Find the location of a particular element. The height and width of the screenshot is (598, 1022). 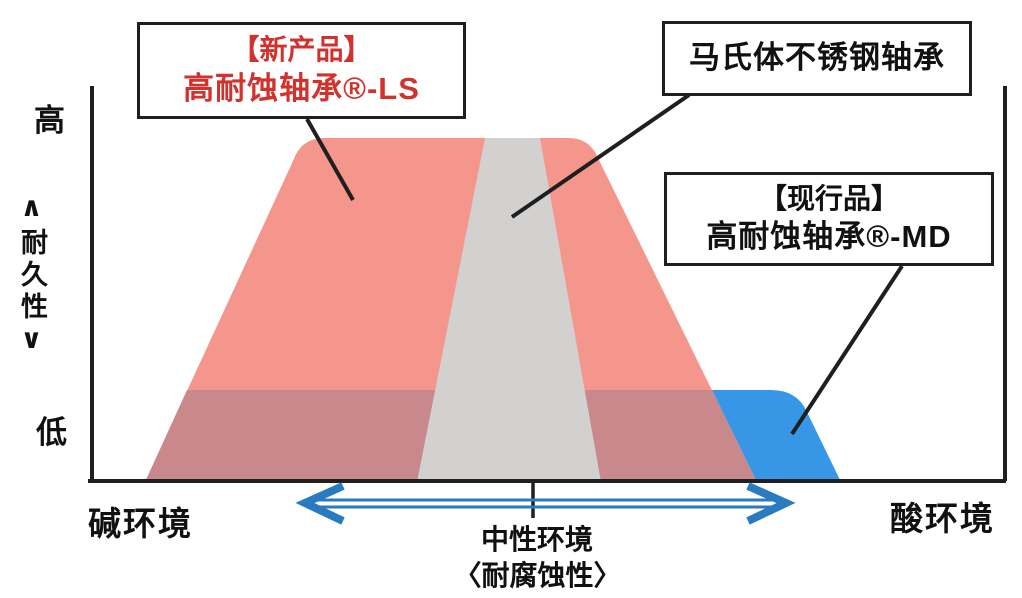

x-axis-label-acid: 酸环境 is located at coordinates (942, 518).